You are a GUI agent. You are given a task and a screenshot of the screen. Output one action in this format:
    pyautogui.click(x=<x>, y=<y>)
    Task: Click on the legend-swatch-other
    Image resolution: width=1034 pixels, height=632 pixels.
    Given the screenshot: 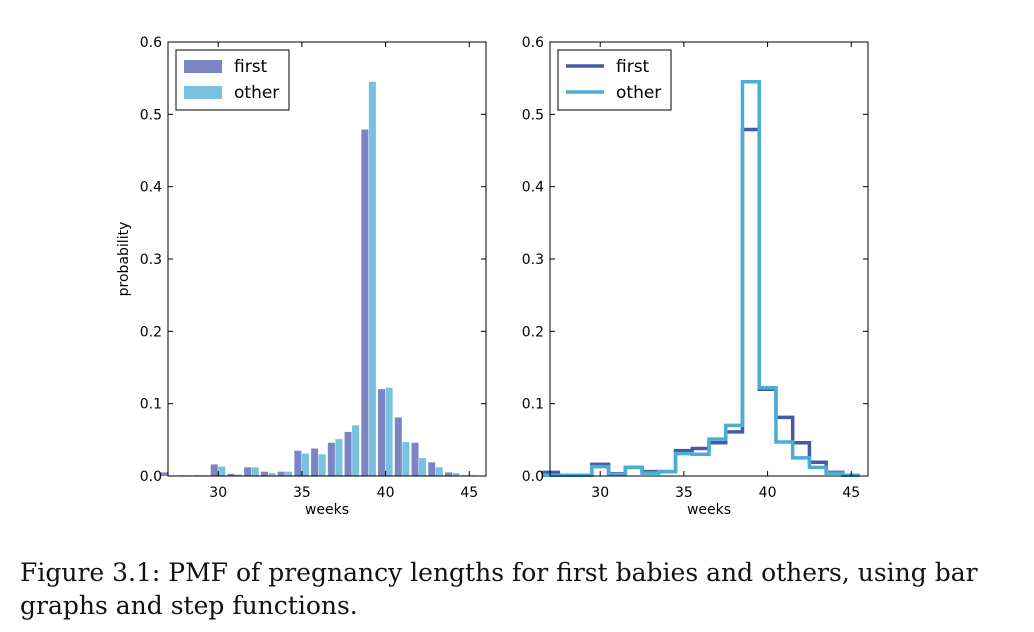 What is the action you would take?
    pyautogui.click(x=203, y=92)
    